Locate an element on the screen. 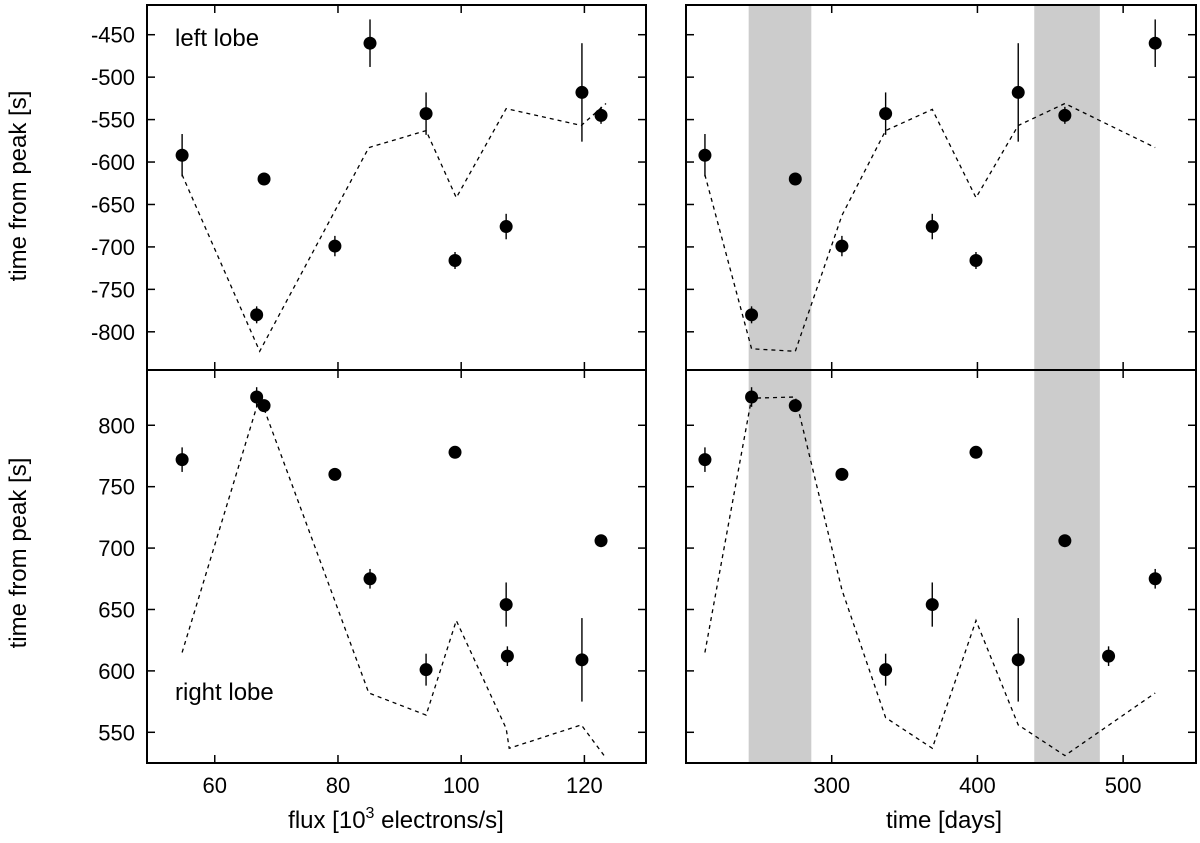 This screenshot has width=1200, height=843. y-tick-label-7: -450 is located at coordinates (113, 35).